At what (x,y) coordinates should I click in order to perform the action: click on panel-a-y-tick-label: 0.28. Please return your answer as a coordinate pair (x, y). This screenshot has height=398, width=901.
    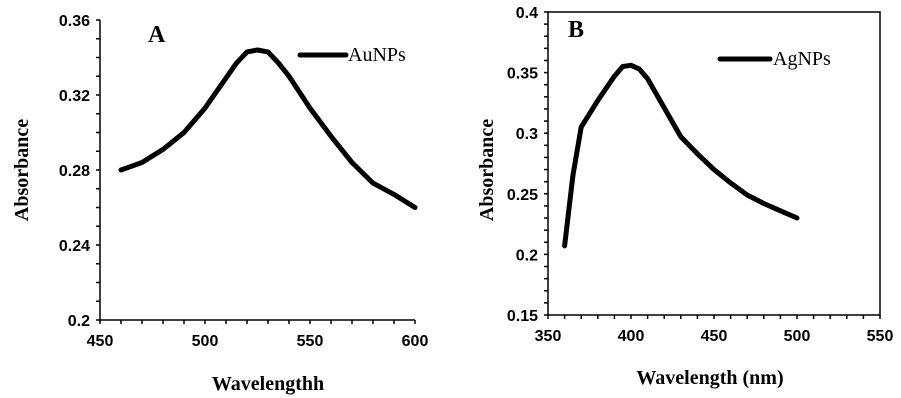
    Looking at the image, I should click on (74, 171).